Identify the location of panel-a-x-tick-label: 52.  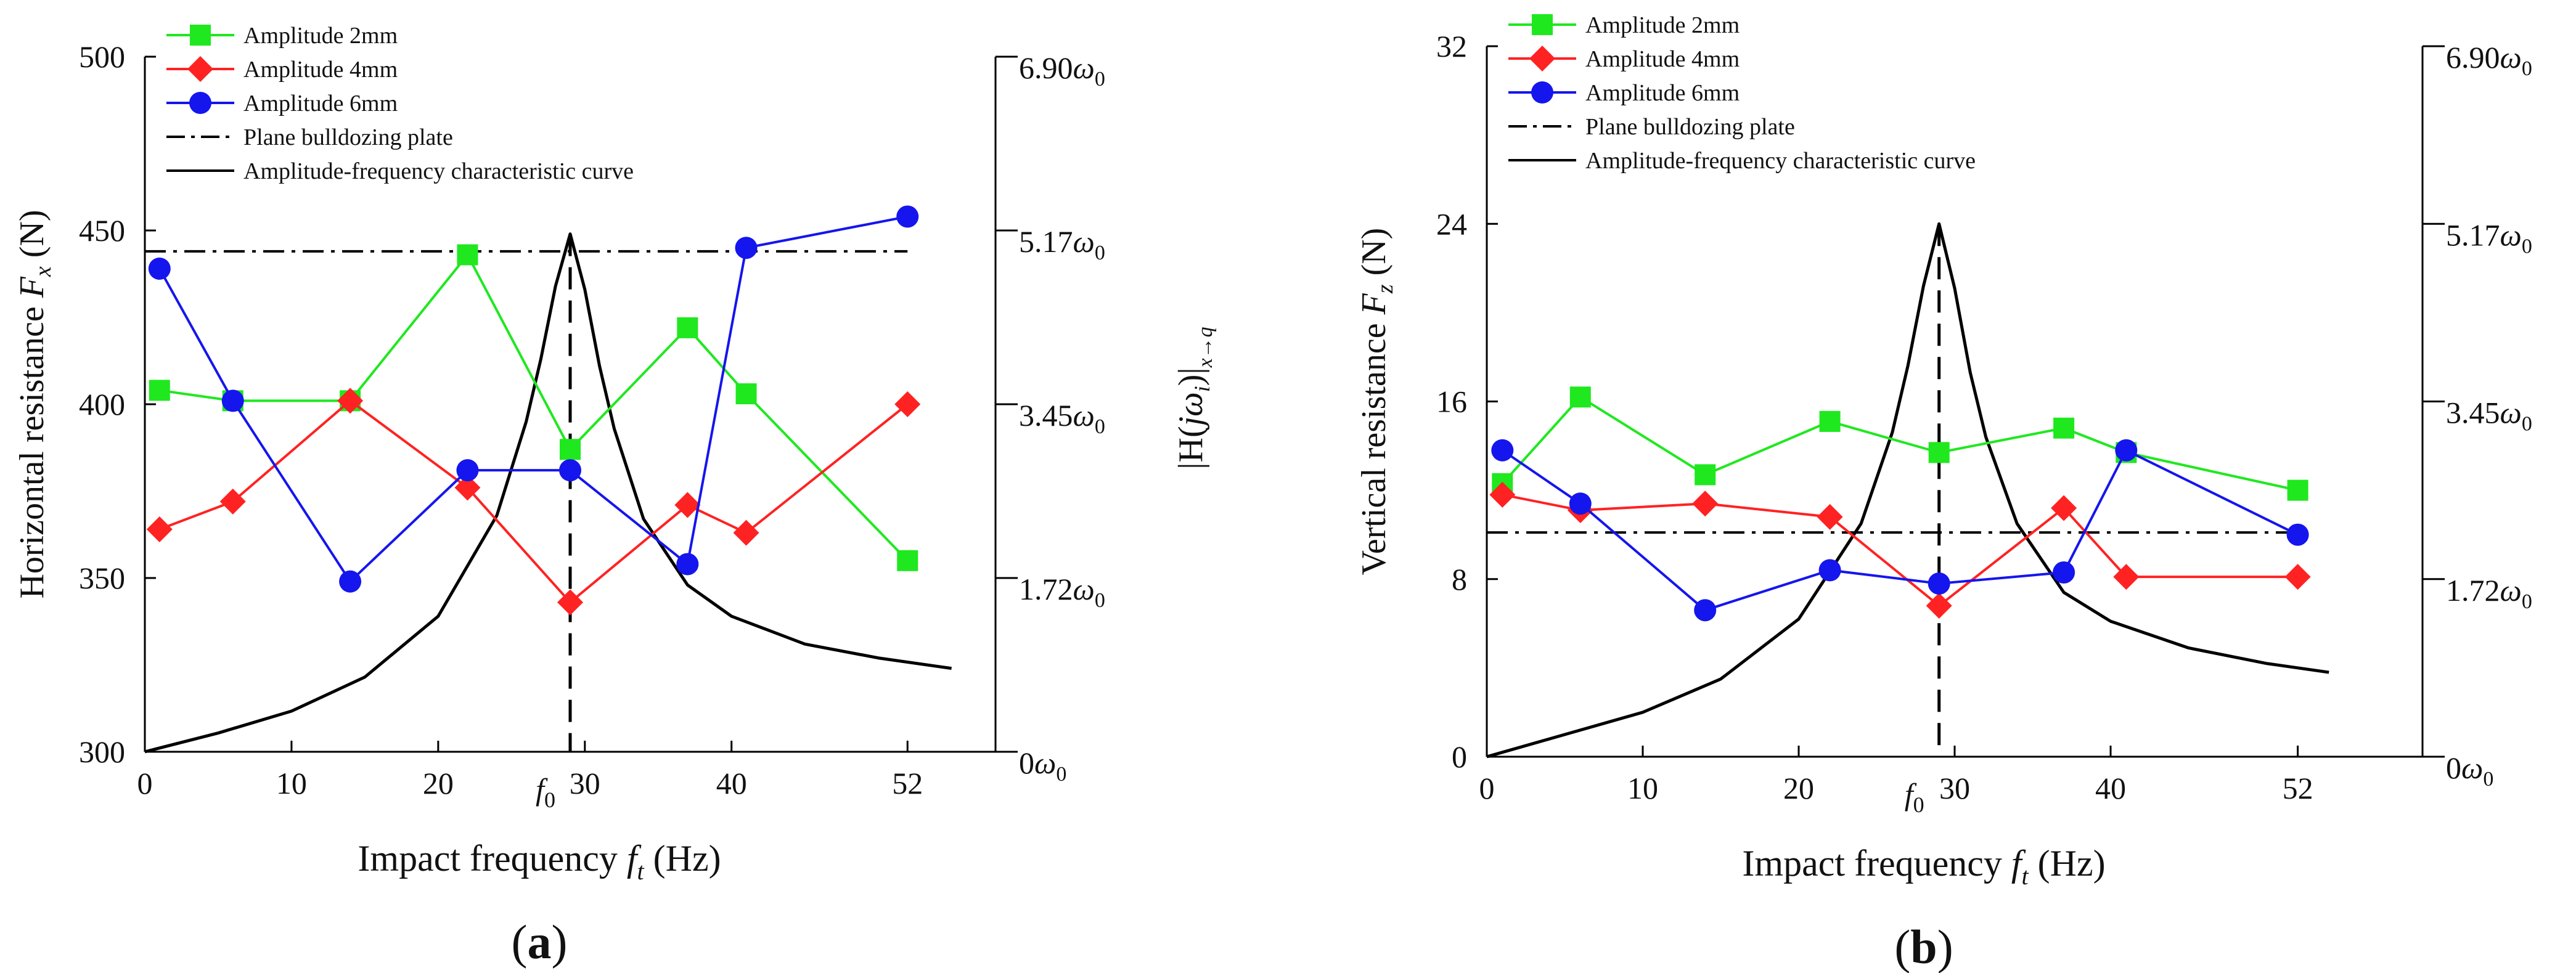
(907, 783).